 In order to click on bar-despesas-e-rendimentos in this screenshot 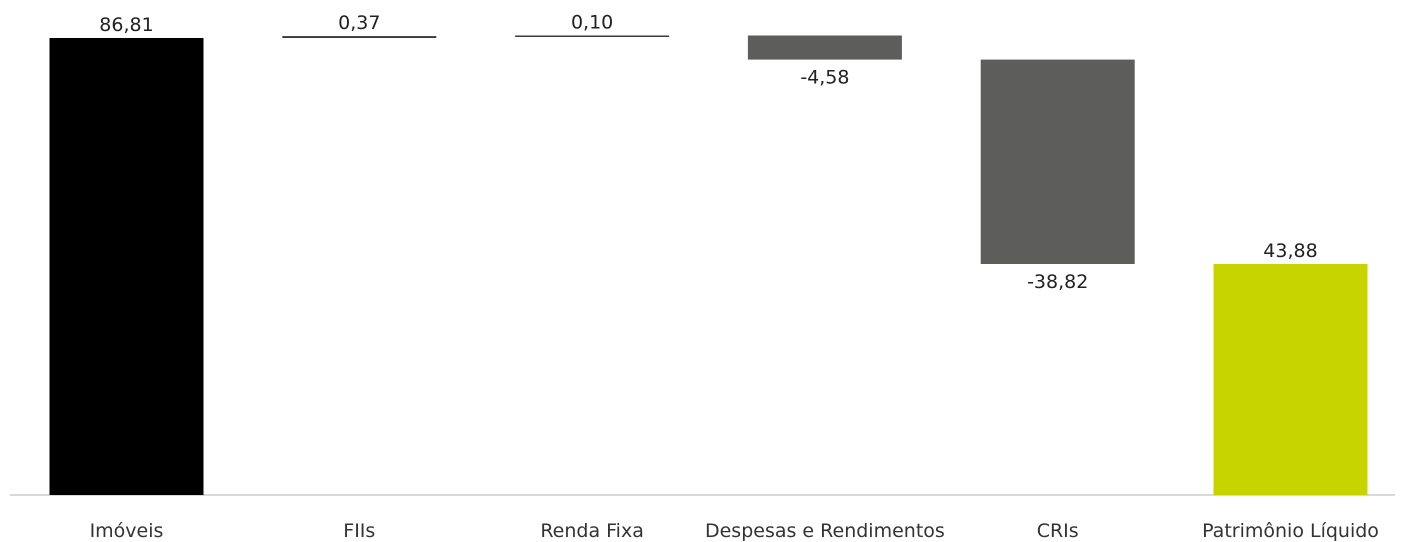, I will do `click(824, 47)`.